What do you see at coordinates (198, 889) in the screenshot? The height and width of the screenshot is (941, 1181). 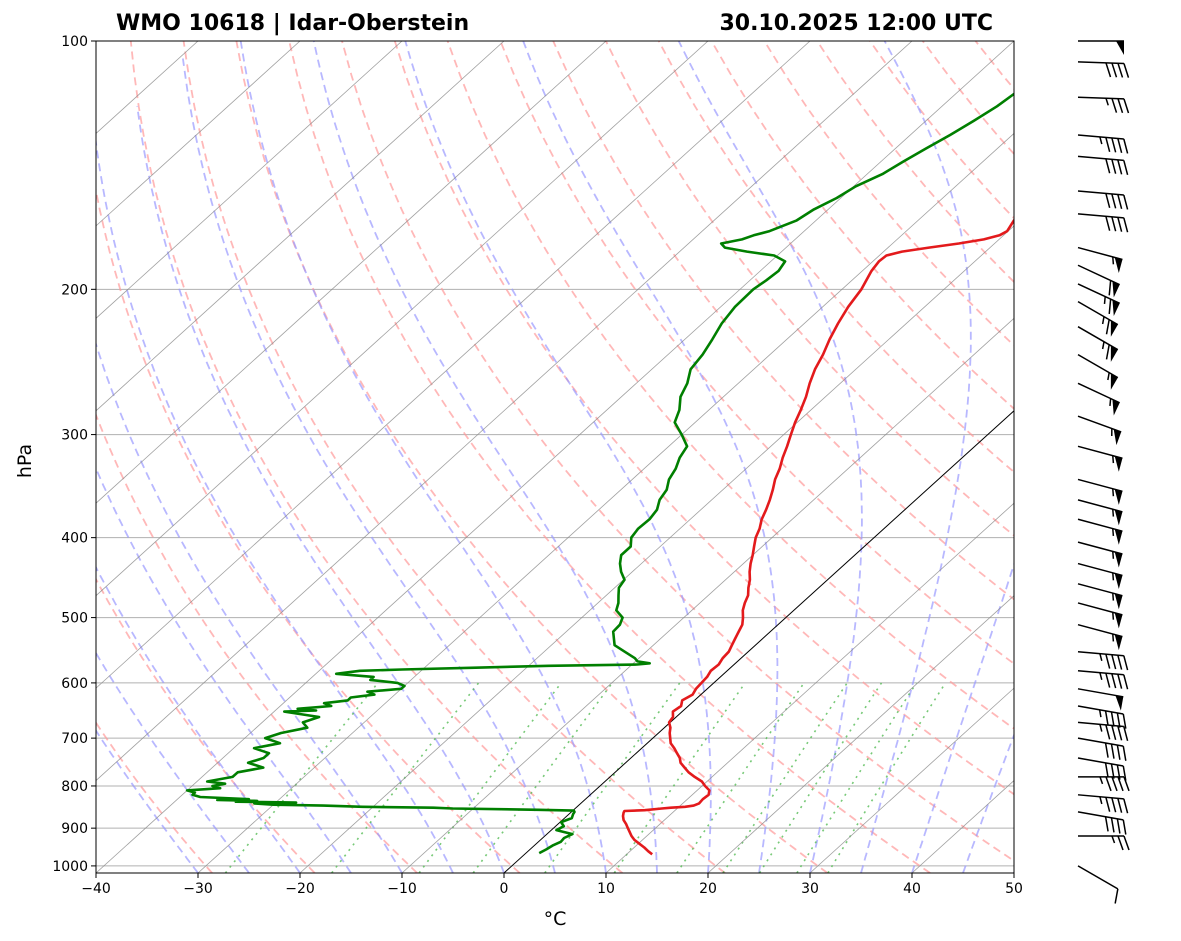 I see `x-tick-label: −30` at bounding box center [198, 889].